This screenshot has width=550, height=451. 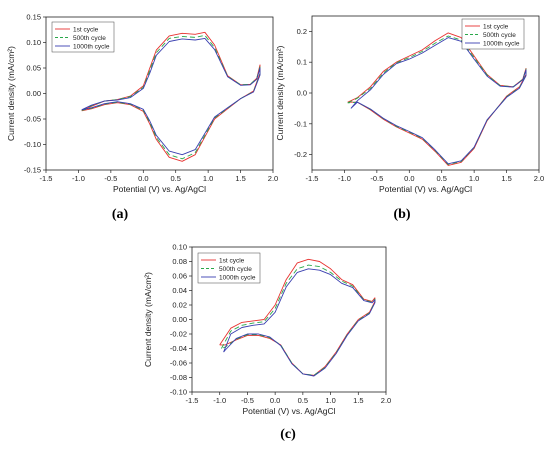 I want to click on y-tick-label: -0.05, so click(x=32, y=119).